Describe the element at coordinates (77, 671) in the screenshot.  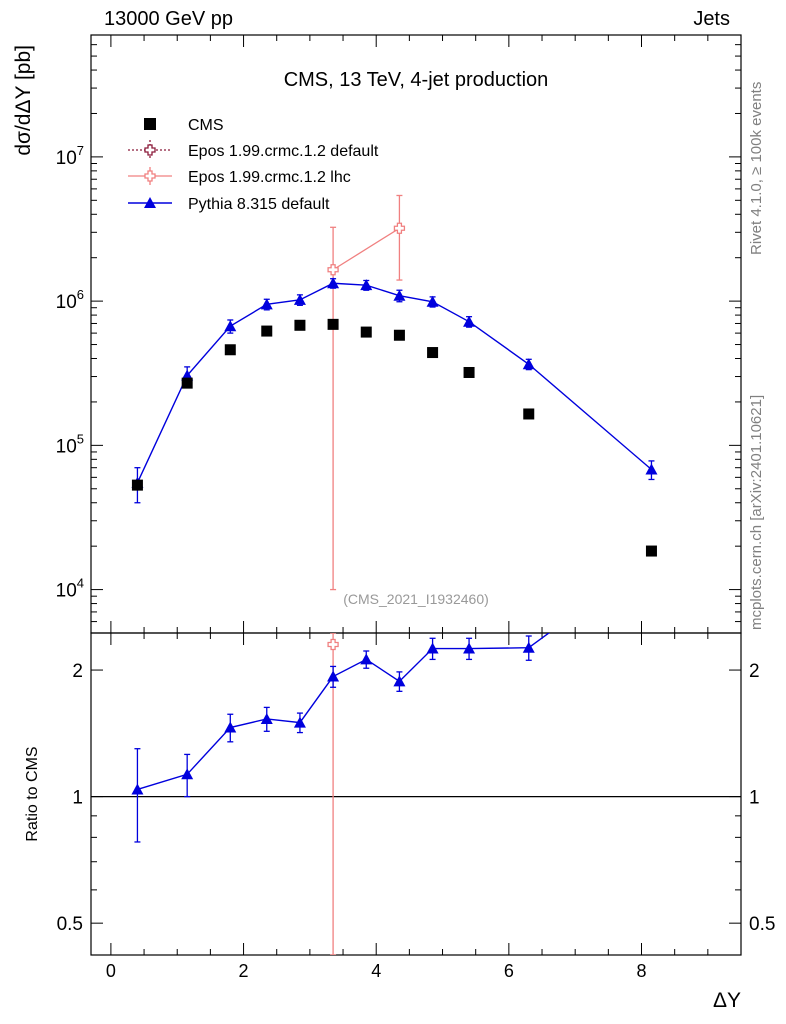
I see `ratio-y-tick-label: 2` at that location.